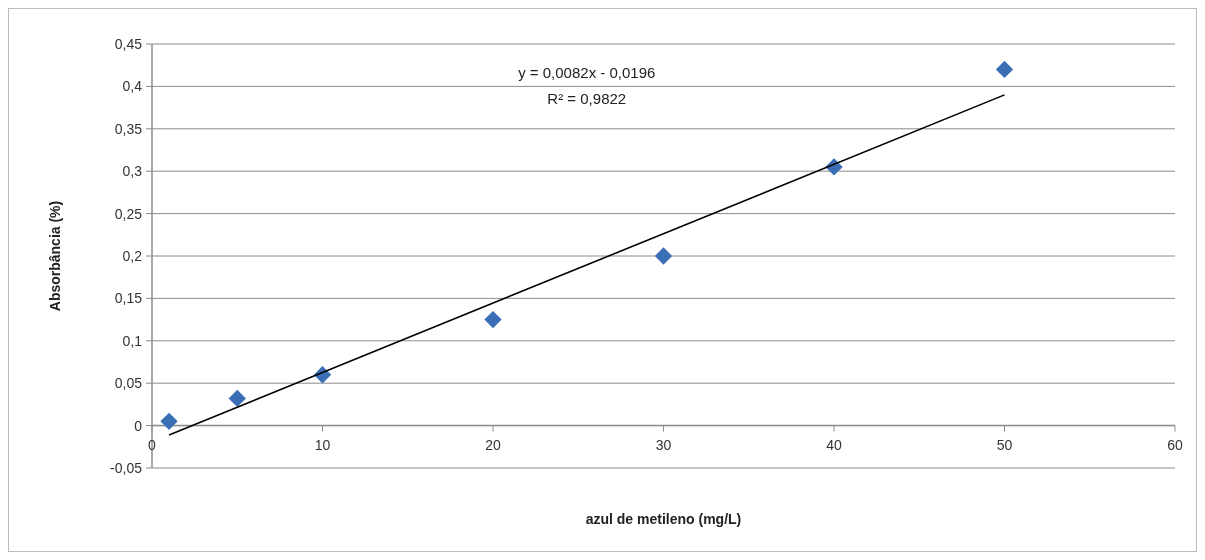  What do you see at coordinates (834, 444) in the screenshot?
I see `x-tick-label: 40` at bounding box center [834, 444].